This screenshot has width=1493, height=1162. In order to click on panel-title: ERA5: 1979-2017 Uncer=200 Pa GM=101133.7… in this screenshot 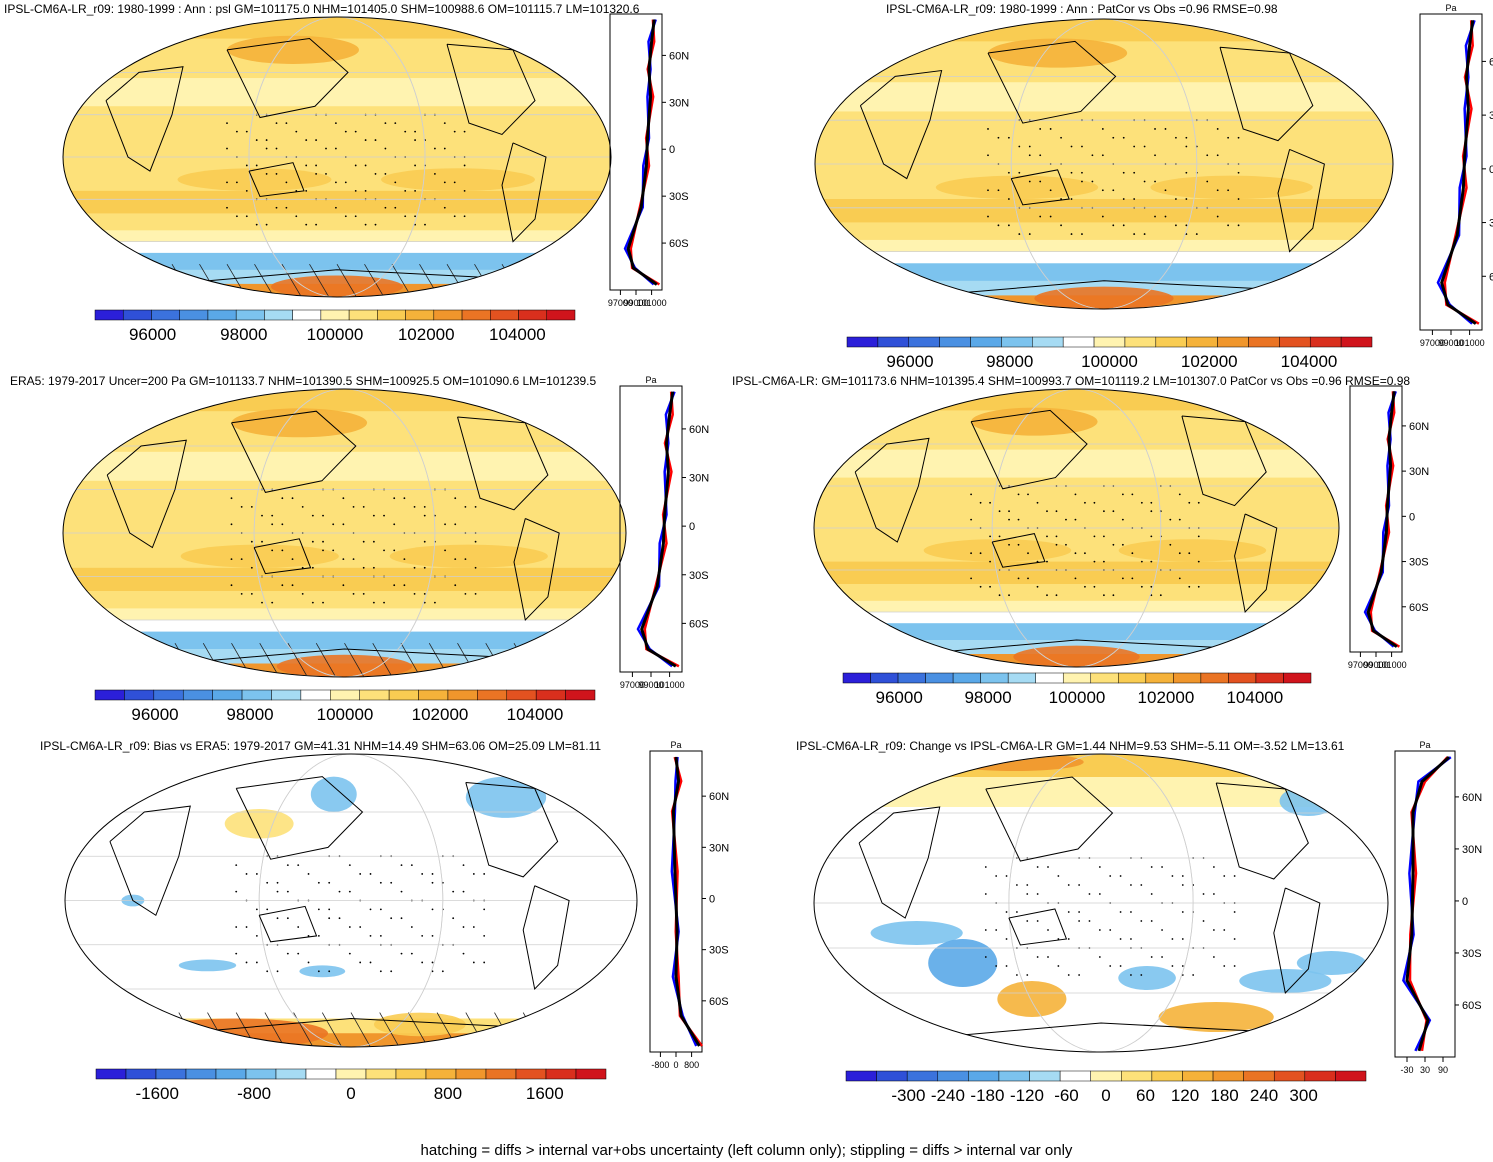, I will do `click(303, 381)`.